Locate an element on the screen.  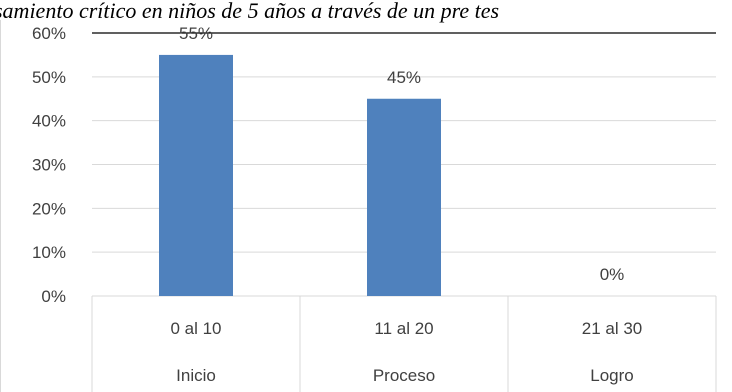
y-axis-tick-labels: 0% 10% 20% 30% 40% 50% 60% is located at coordinates (49, 165).